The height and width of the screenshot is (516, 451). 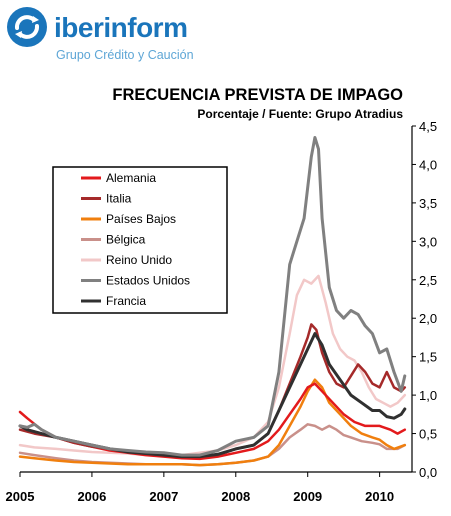 I want to click on legend-label: Alemania, so click(x=131, y=178).